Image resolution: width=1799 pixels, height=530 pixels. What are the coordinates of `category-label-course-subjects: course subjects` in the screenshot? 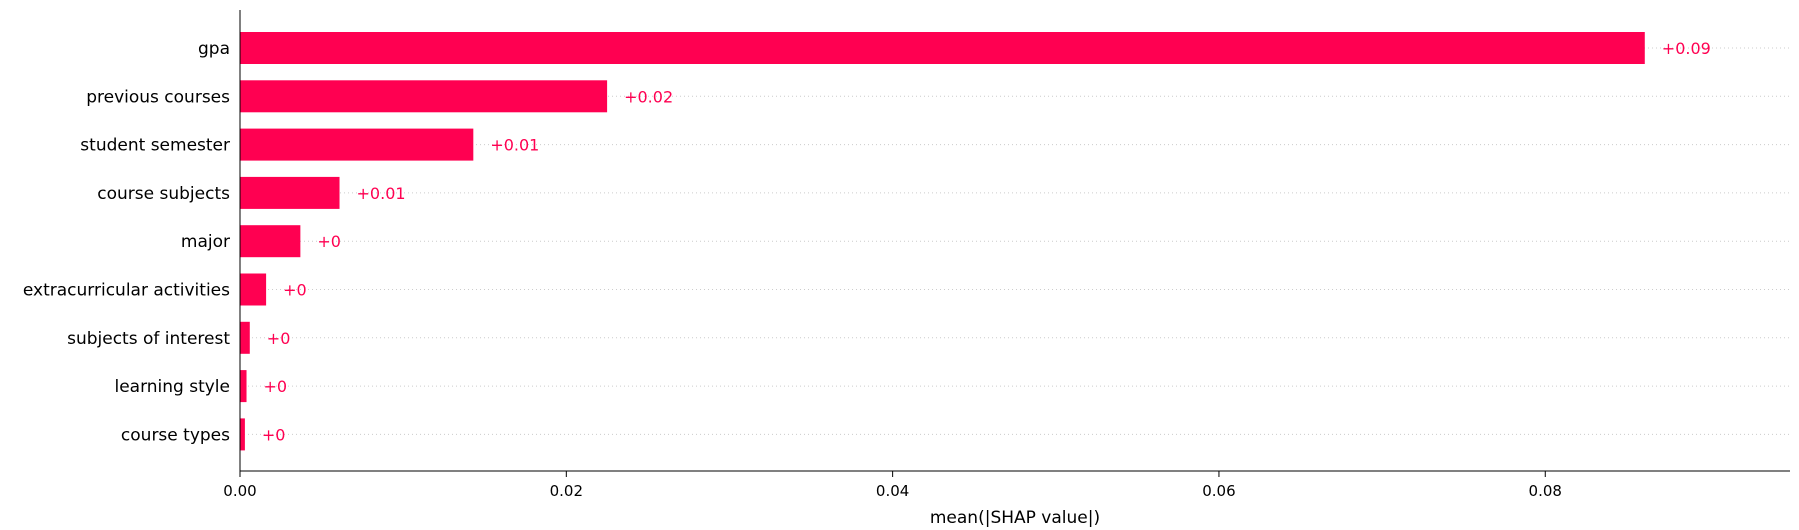 It's located at (163, 194).